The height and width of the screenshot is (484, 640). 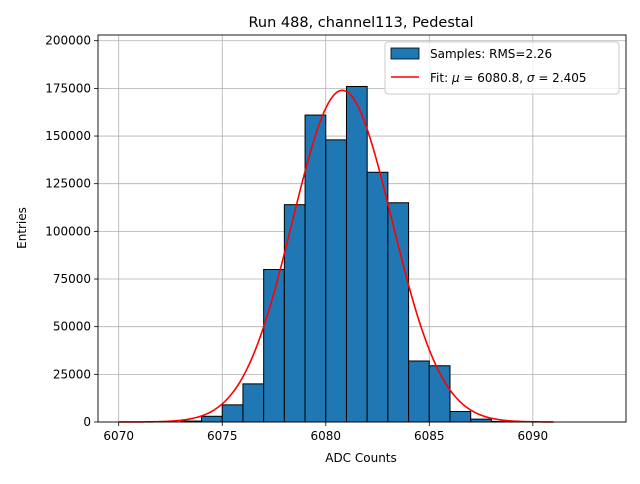 I want to click on x-tick-label: 6080, so click(x=325, y=436).